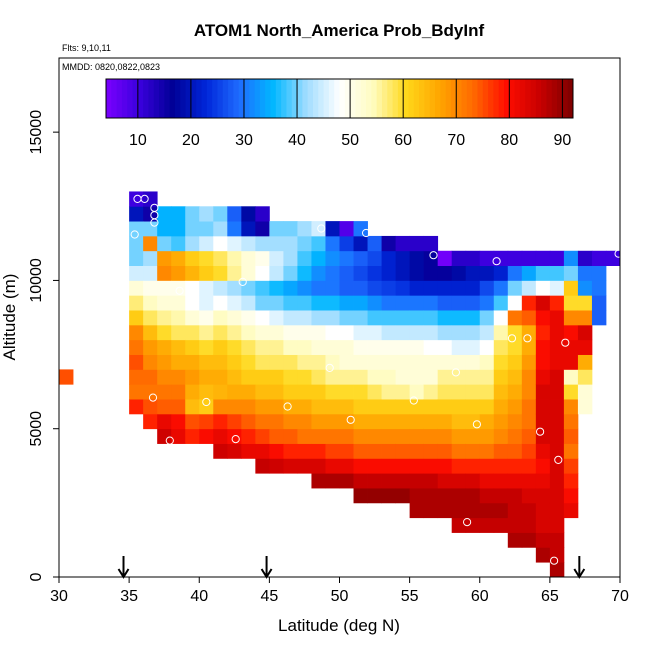 This screenshot has width=650, height=650. I want to click on x-tick-label: 45, so click(269, 596).